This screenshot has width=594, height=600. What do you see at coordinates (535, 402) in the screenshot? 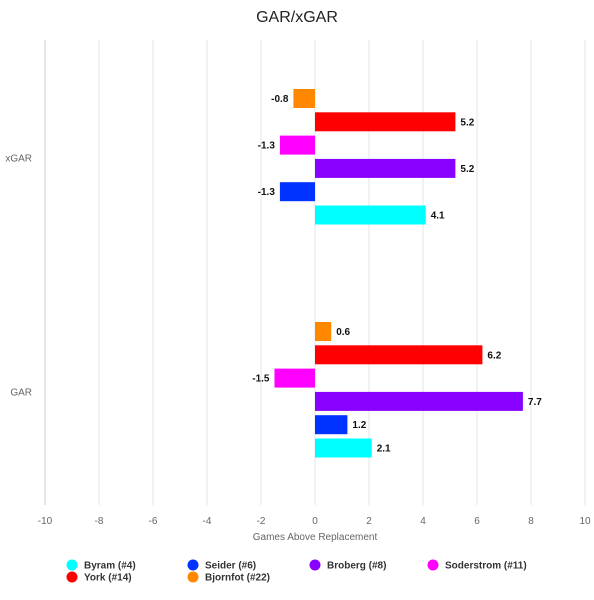
I see `data-label: 7.7` at bounding box center [535, 402].